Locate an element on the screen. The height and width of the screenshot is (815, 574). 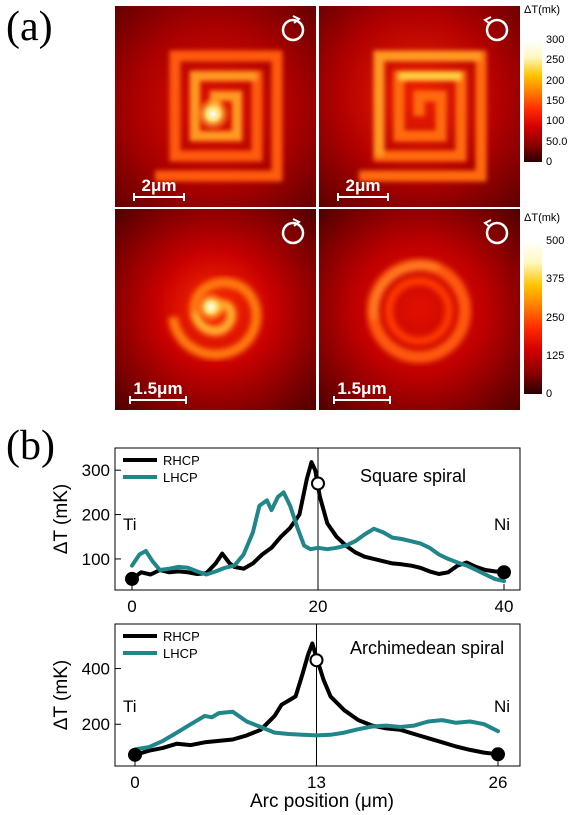
colorbar-top-tick: 250 is located at coordinates (555, 60).